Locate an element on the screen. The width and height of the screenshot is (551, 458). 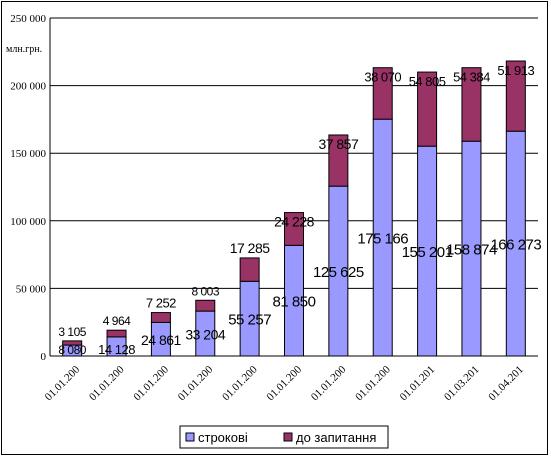
data-label-do-zapytannia: 4 964 is located at coordinates (117, 321).